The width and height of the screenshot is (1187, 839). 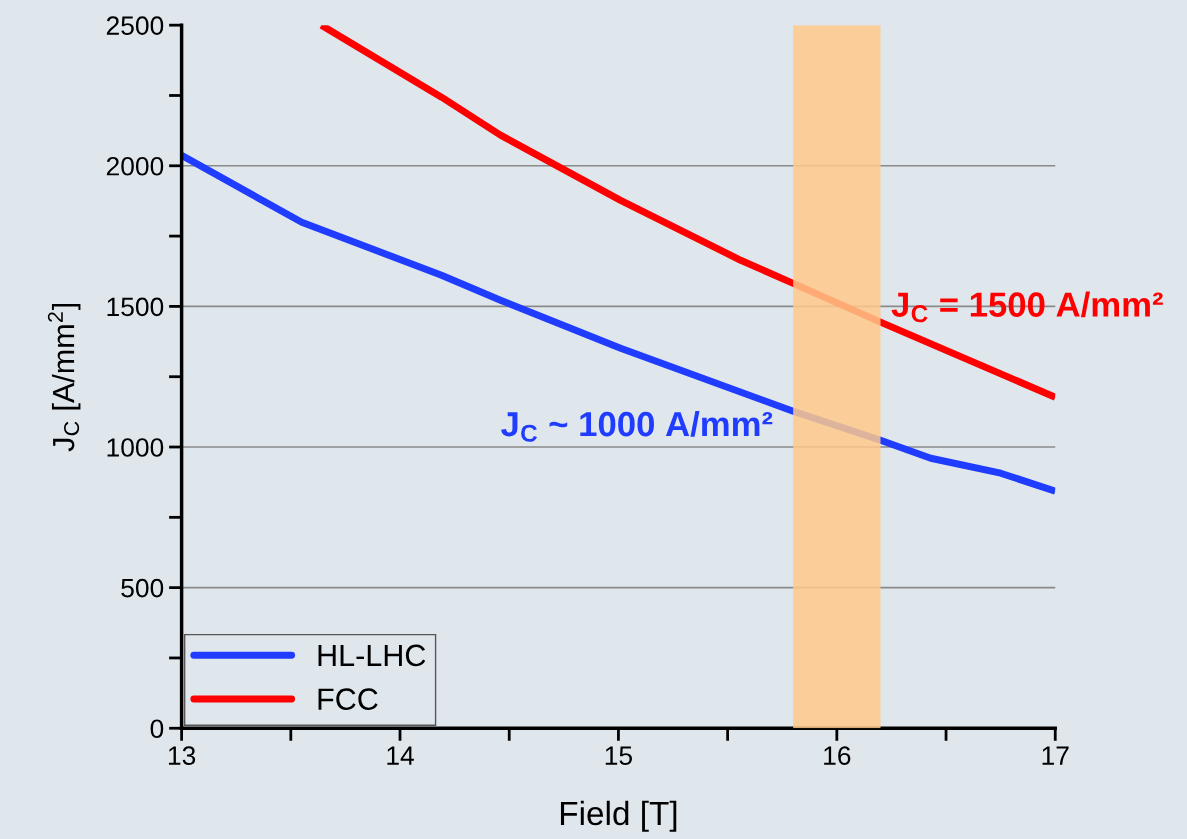 I want to click on annotation: J$_{C}$ ~ 1000 A/mm², so click(x=637, y=426).